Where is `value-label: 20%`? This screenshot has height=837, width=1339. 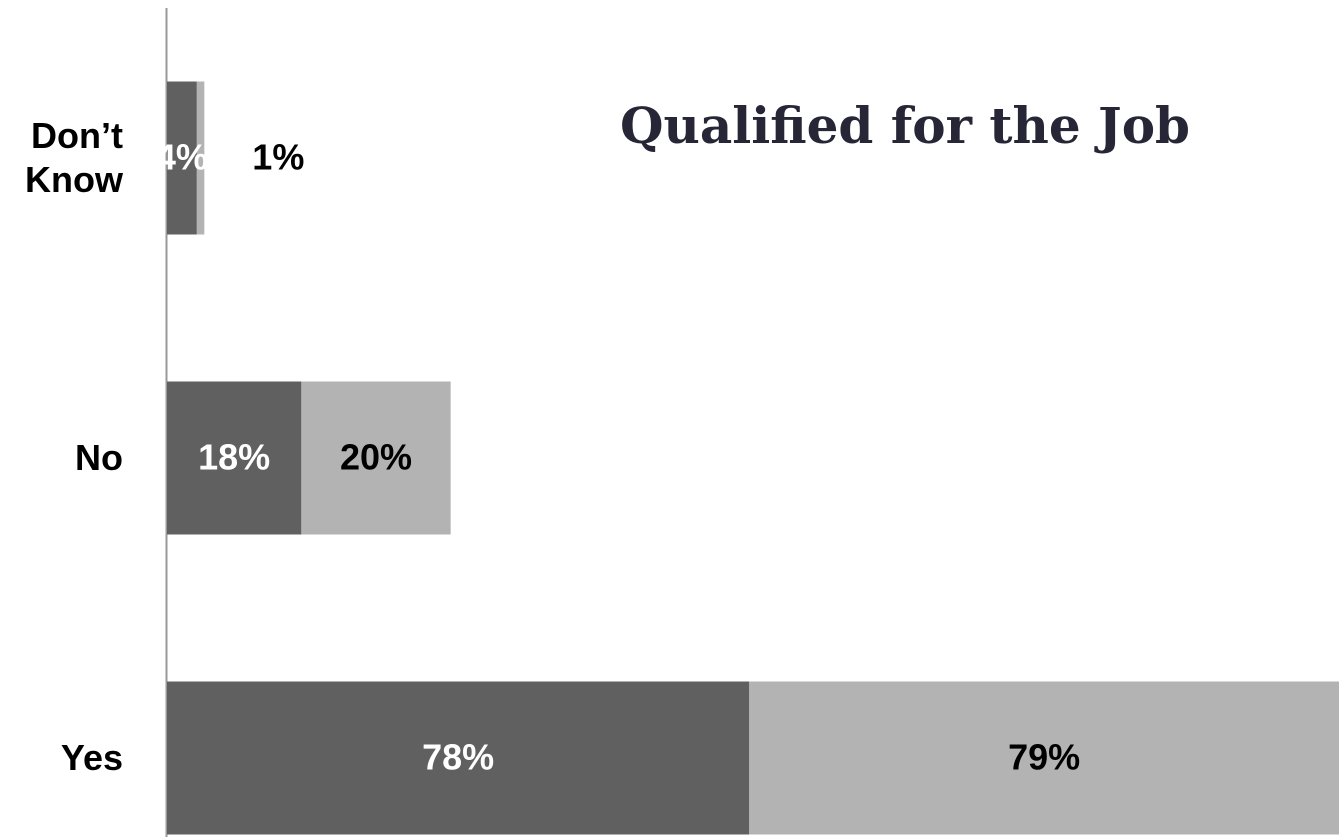 value-label: 20% is located at coordinates (376, 457).